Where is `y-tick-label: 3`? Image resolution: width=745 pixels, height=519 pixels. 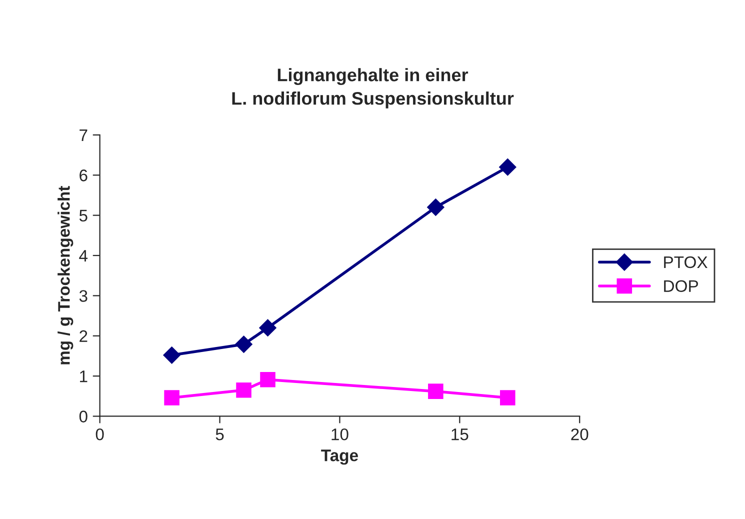
y-tick-label: 3 is located at coordinates (83, 296).